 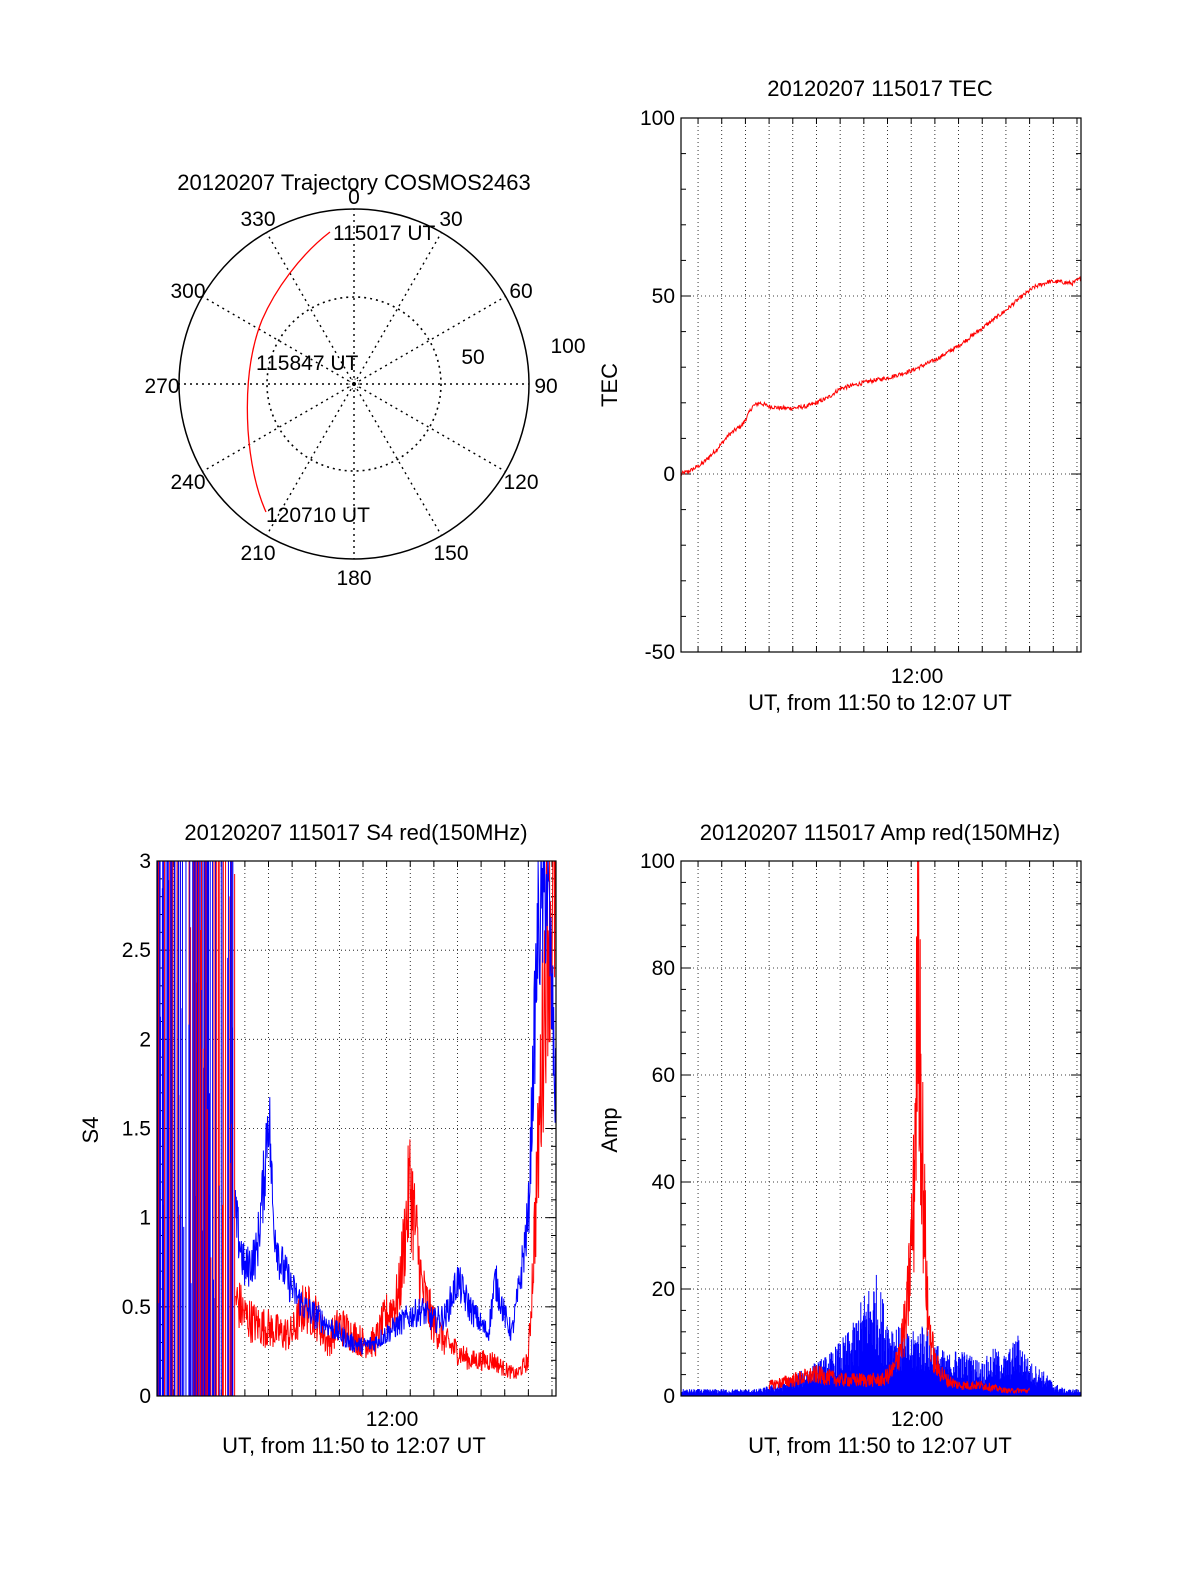 I want to click on s4-x-tick-label: 12:00, so click(x=392, y=1419).